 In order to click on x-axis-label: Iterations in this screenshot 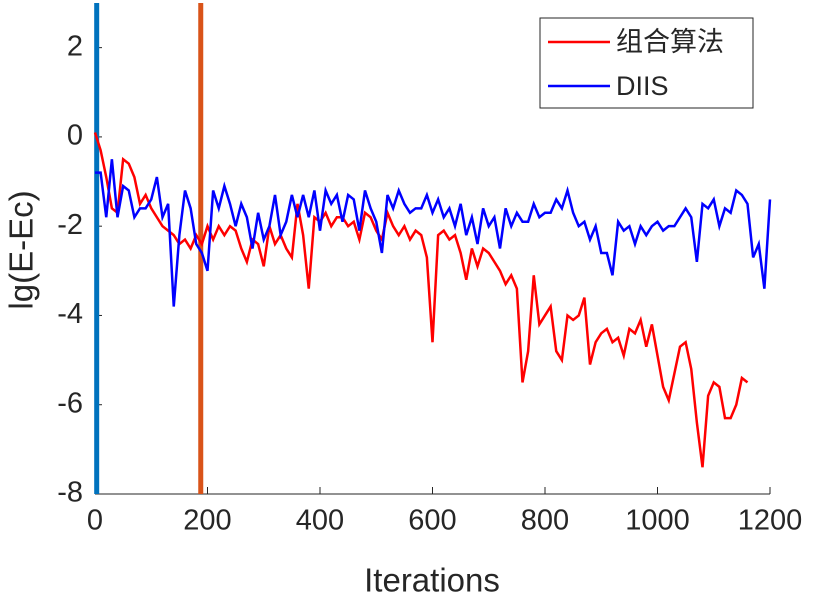, I will do `click(432, 580)`.